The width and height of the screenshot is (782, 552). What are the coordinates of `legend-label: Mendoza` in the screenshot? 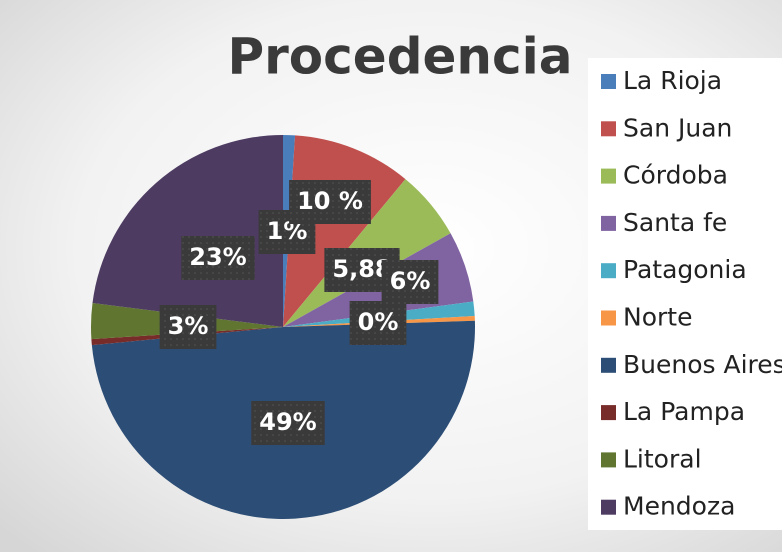 It's located at (679, 506).